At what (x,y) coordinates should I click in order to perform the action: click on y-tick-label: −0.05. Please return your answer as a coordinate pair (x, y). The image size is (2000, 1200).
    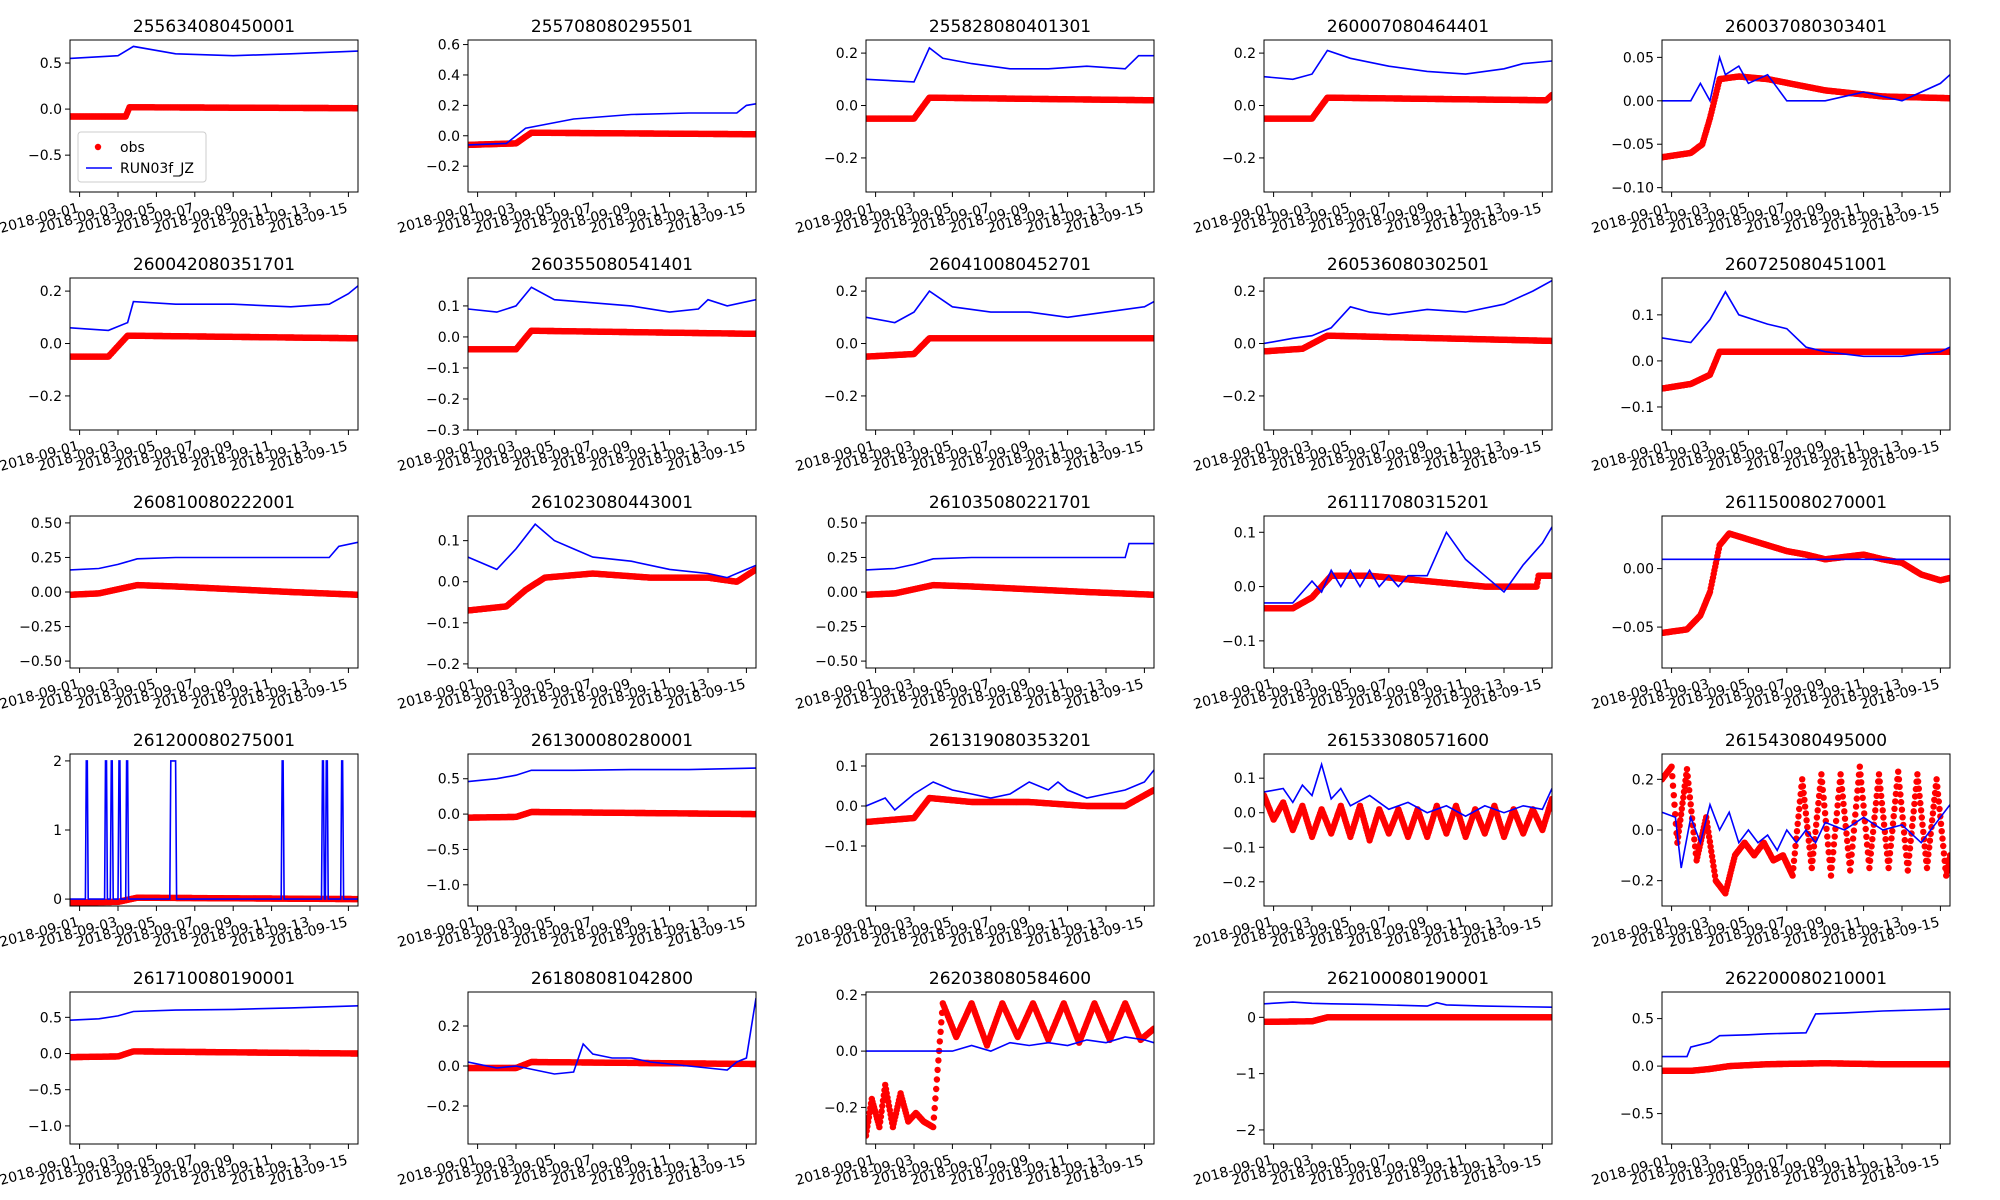
    Looking at the image, I should click on (1632, 145).